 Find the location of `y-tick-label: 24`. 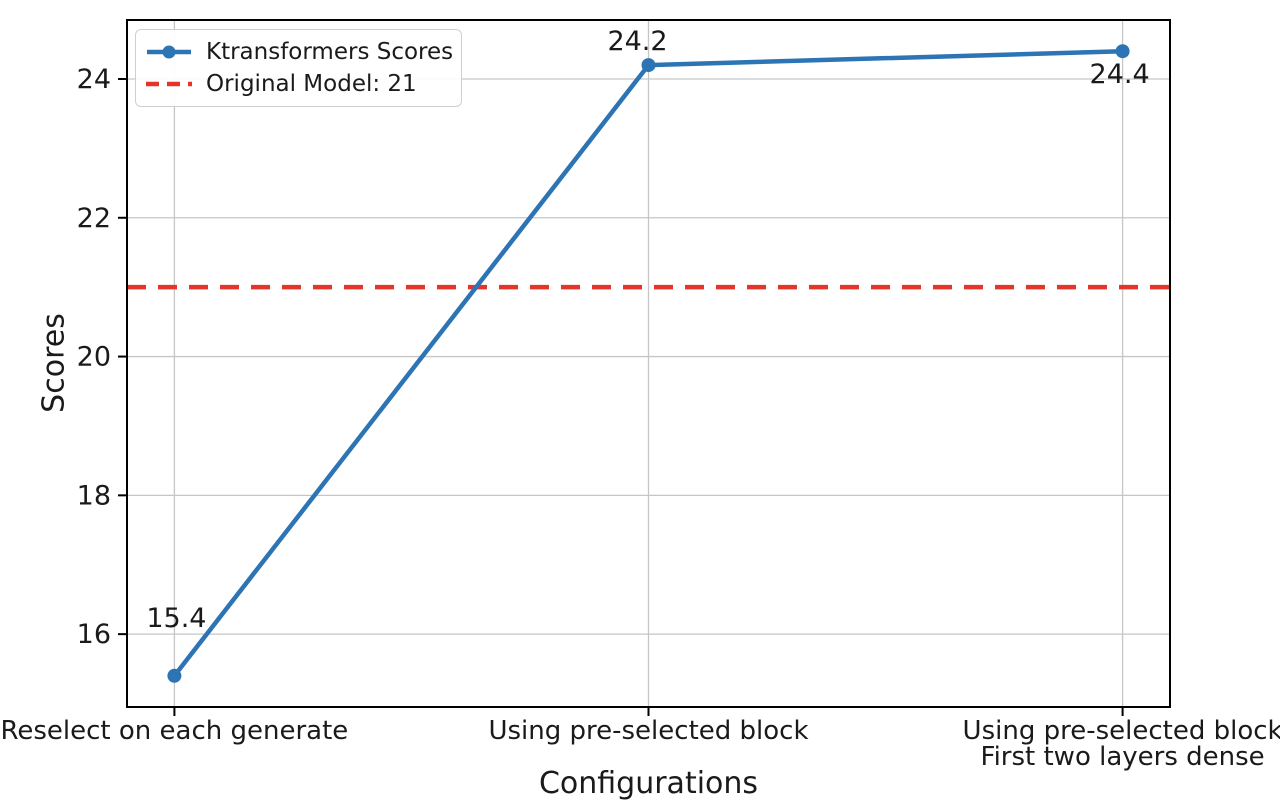

y-tick-label: 24 is located at coordinates (94, 79).